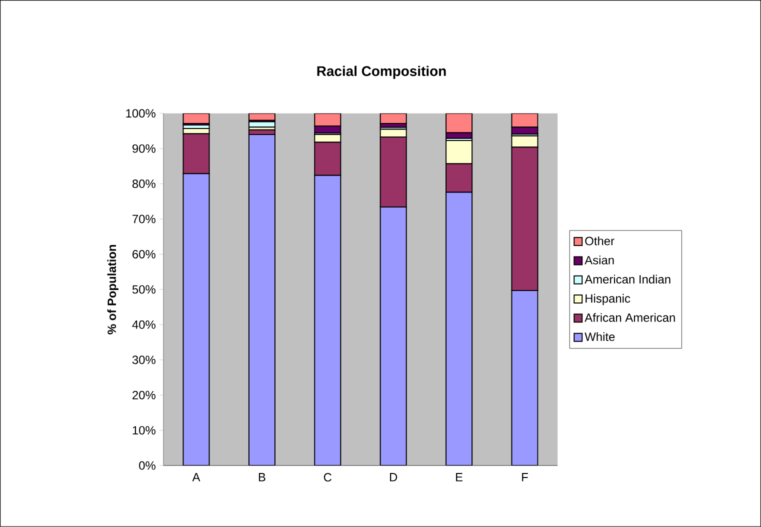  I want to click on y-tick-label: 100%, so click(141, 113).